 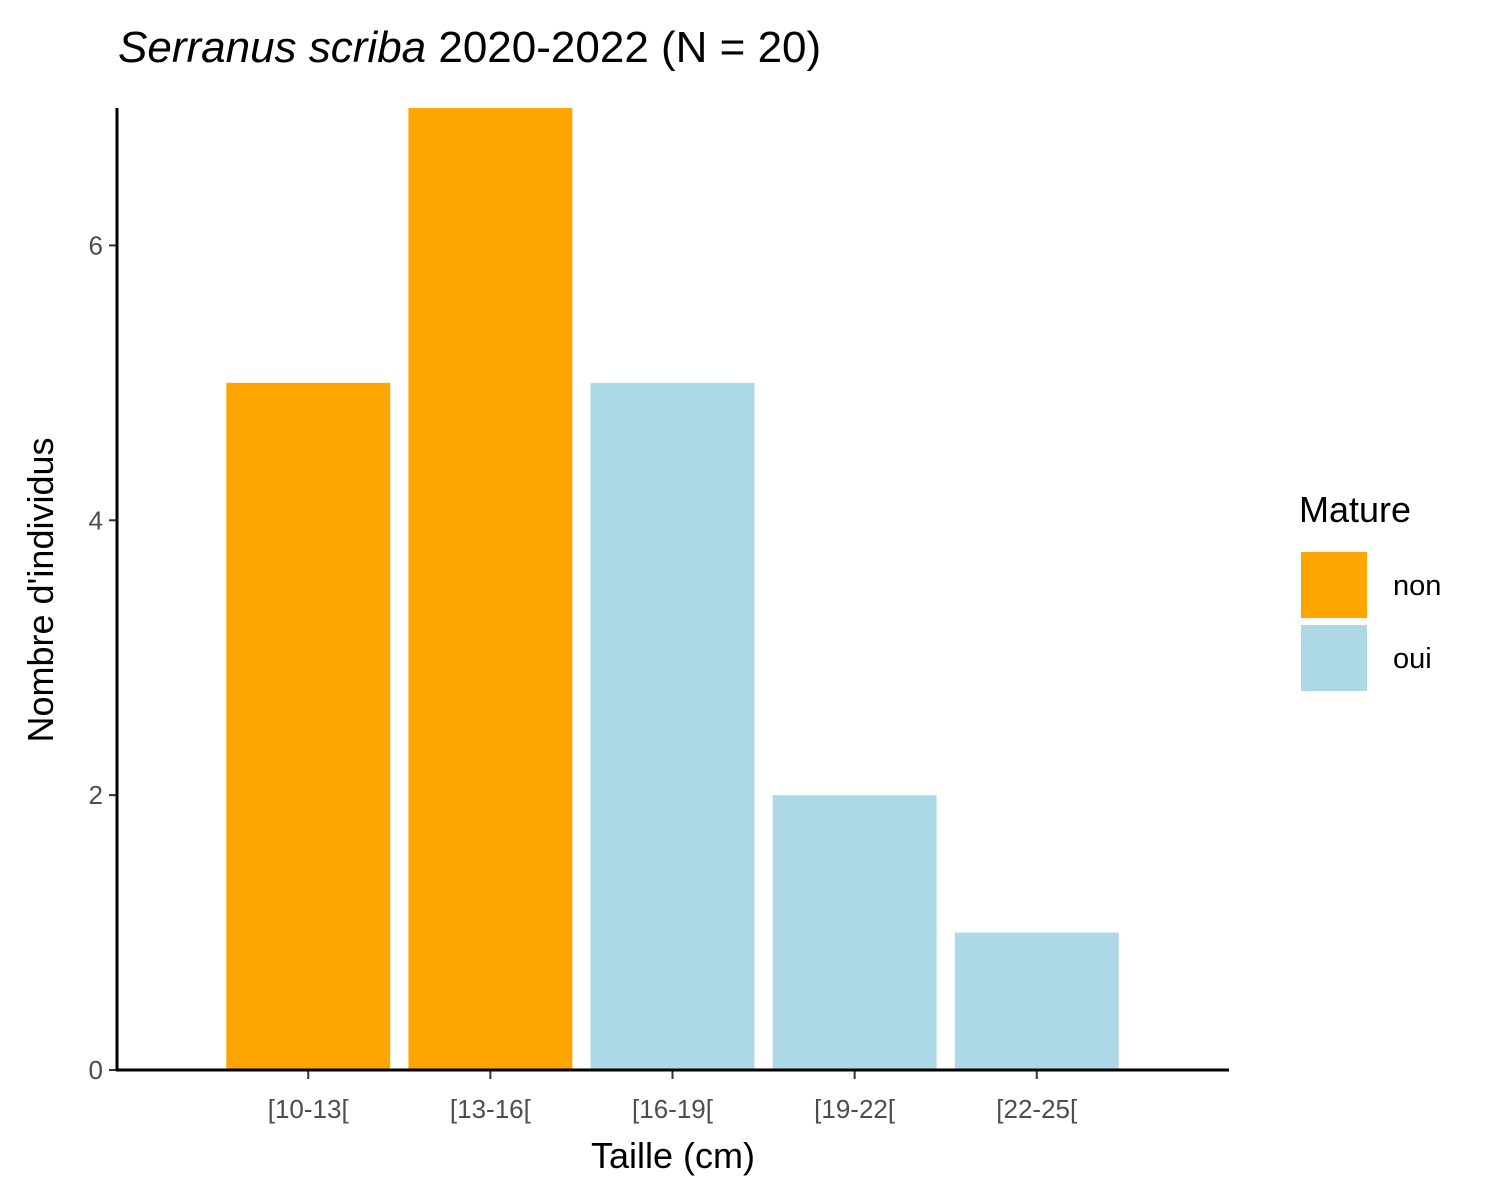 I want to click on y-tick-label: 2, so click(x=96, y=795).